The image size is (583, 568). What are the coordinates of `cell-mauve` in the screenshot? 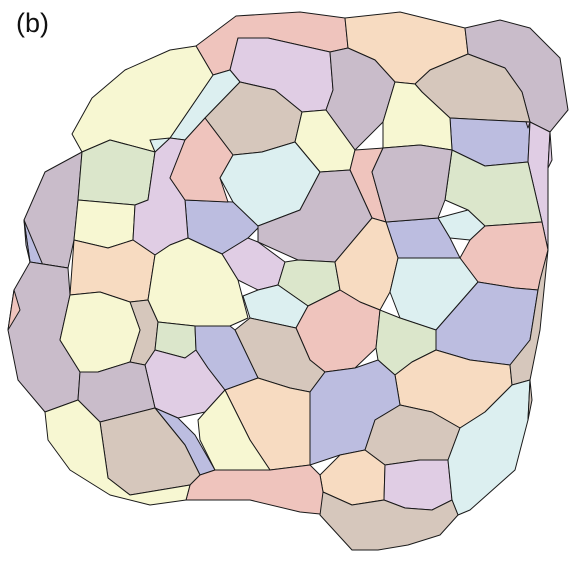 It's located at (412, 183).